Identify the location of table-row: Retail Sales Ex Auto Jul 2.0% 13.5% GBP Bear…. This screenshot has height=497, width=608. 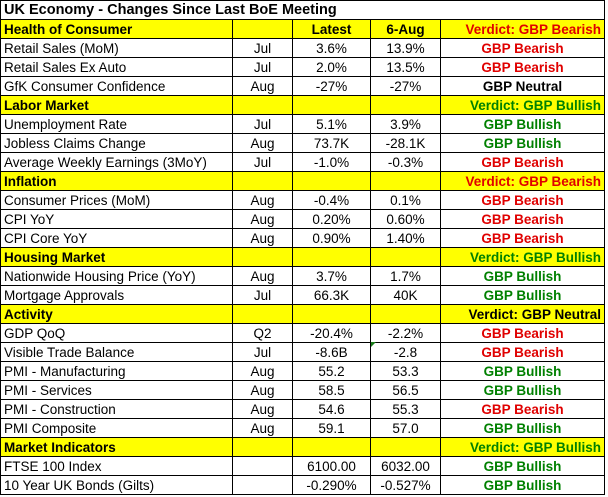
(303, 67).